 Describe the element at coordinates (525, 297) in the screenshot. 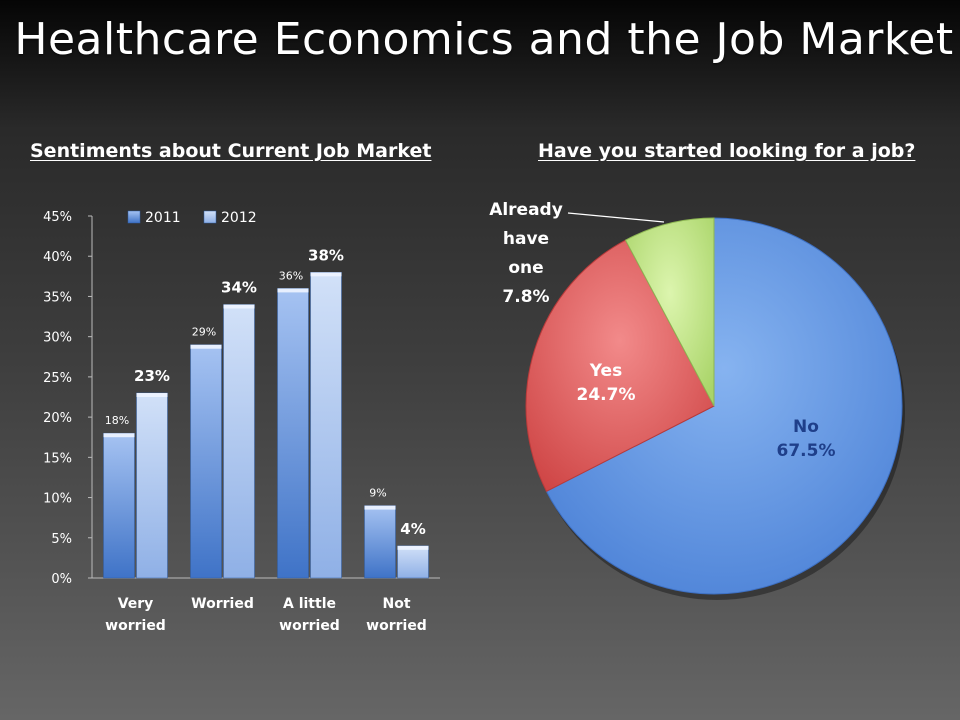

I see `pie-value-already-have-one: 7.8%` at that location.